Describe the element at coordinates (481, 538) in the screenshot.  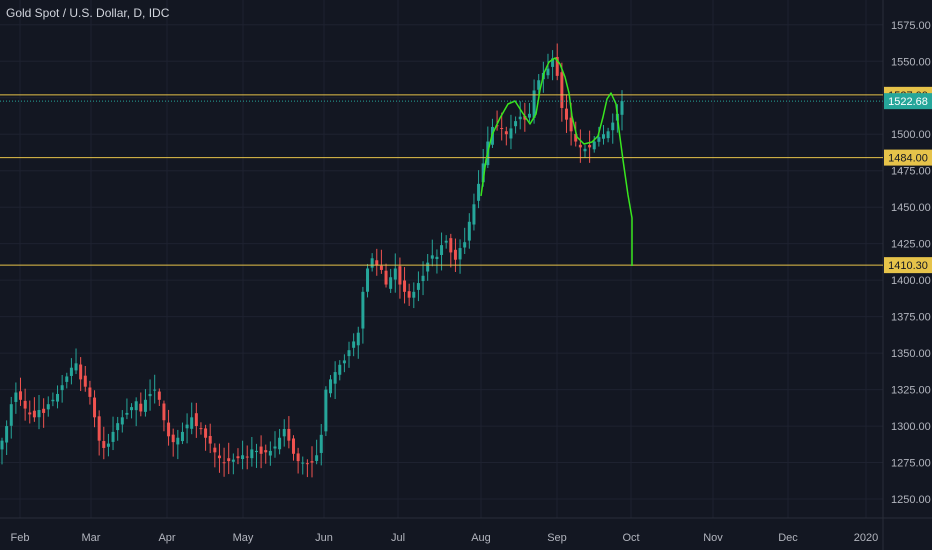
I see `x-tick-label: Aug` at that location.